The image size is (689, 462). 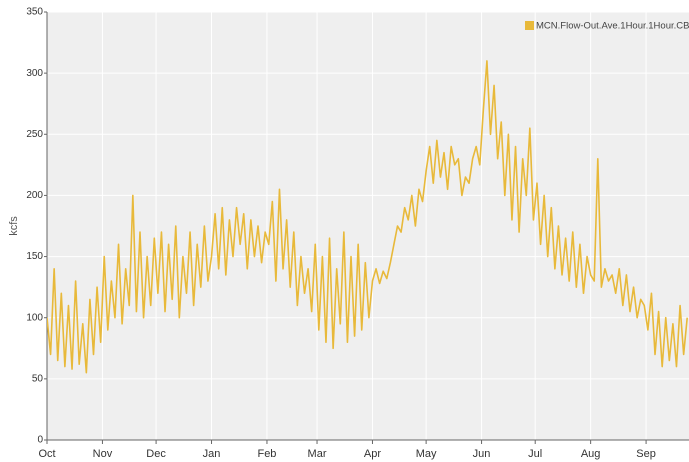 What do you see at coordinates (34, 195) in the screenshot?
I see `y-tick-label: 200` at bounding box center [34, 195].